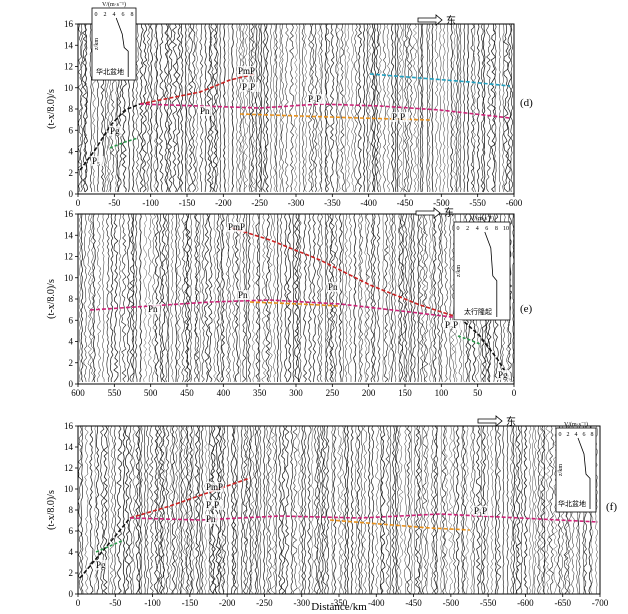 The height and width of the screenshot is (614, 628). I want to click on pg-pick-line, so click(105, 548).